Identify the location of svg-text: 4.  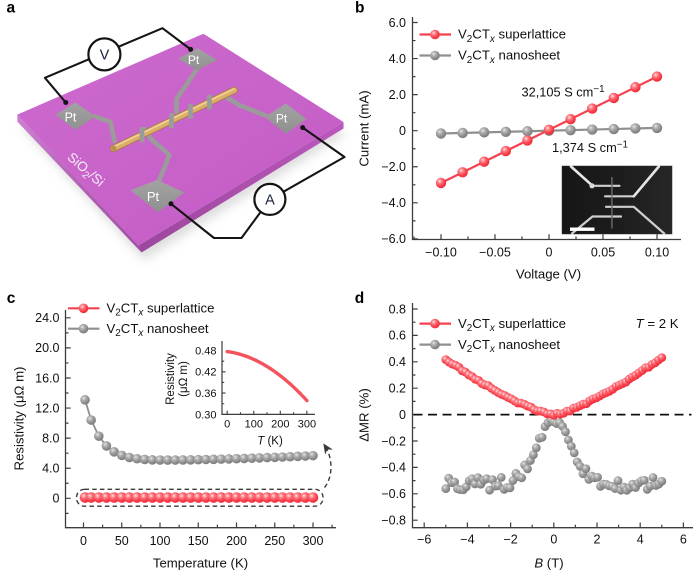
(640, 540).